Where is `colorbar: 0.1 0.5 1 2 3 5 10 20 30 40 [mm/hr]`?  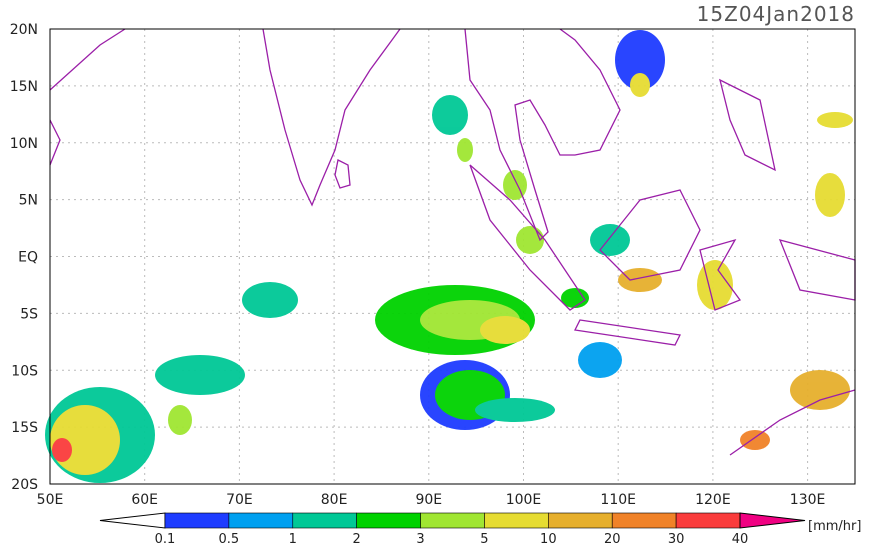 colorbar: 0.1 0.5 1 2 3 5 10 20 30 40 [mm/hr] is located at coordinates (480, 529).